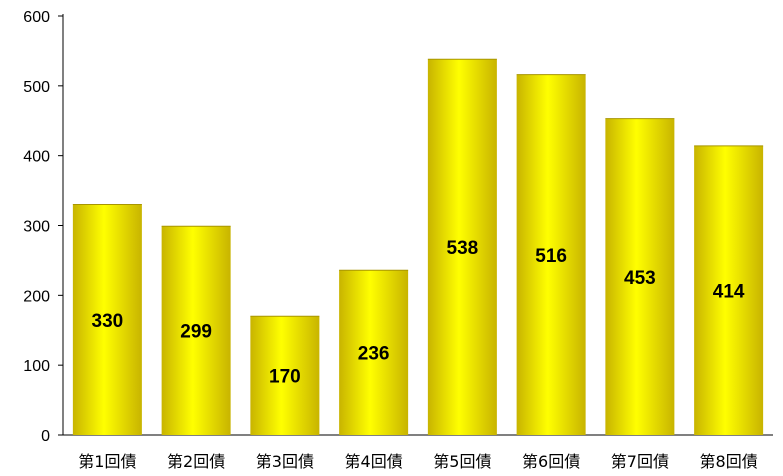  Describe the element at coordinates (462, 461) in the screenshot. I see `x-category-label: 第5回債` at that location.